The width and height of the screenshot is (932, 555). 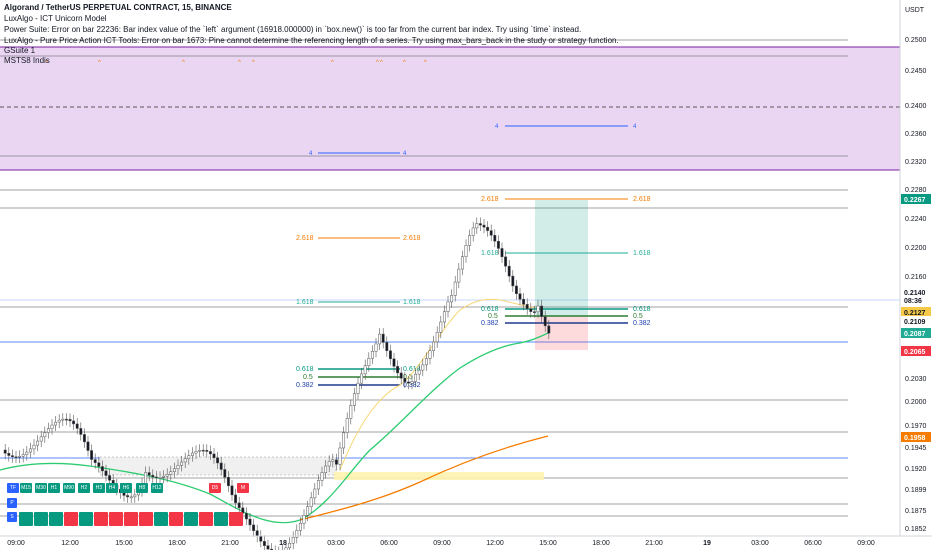 I want to click on timeframe-badge: M90, so click(x=69, y=488).